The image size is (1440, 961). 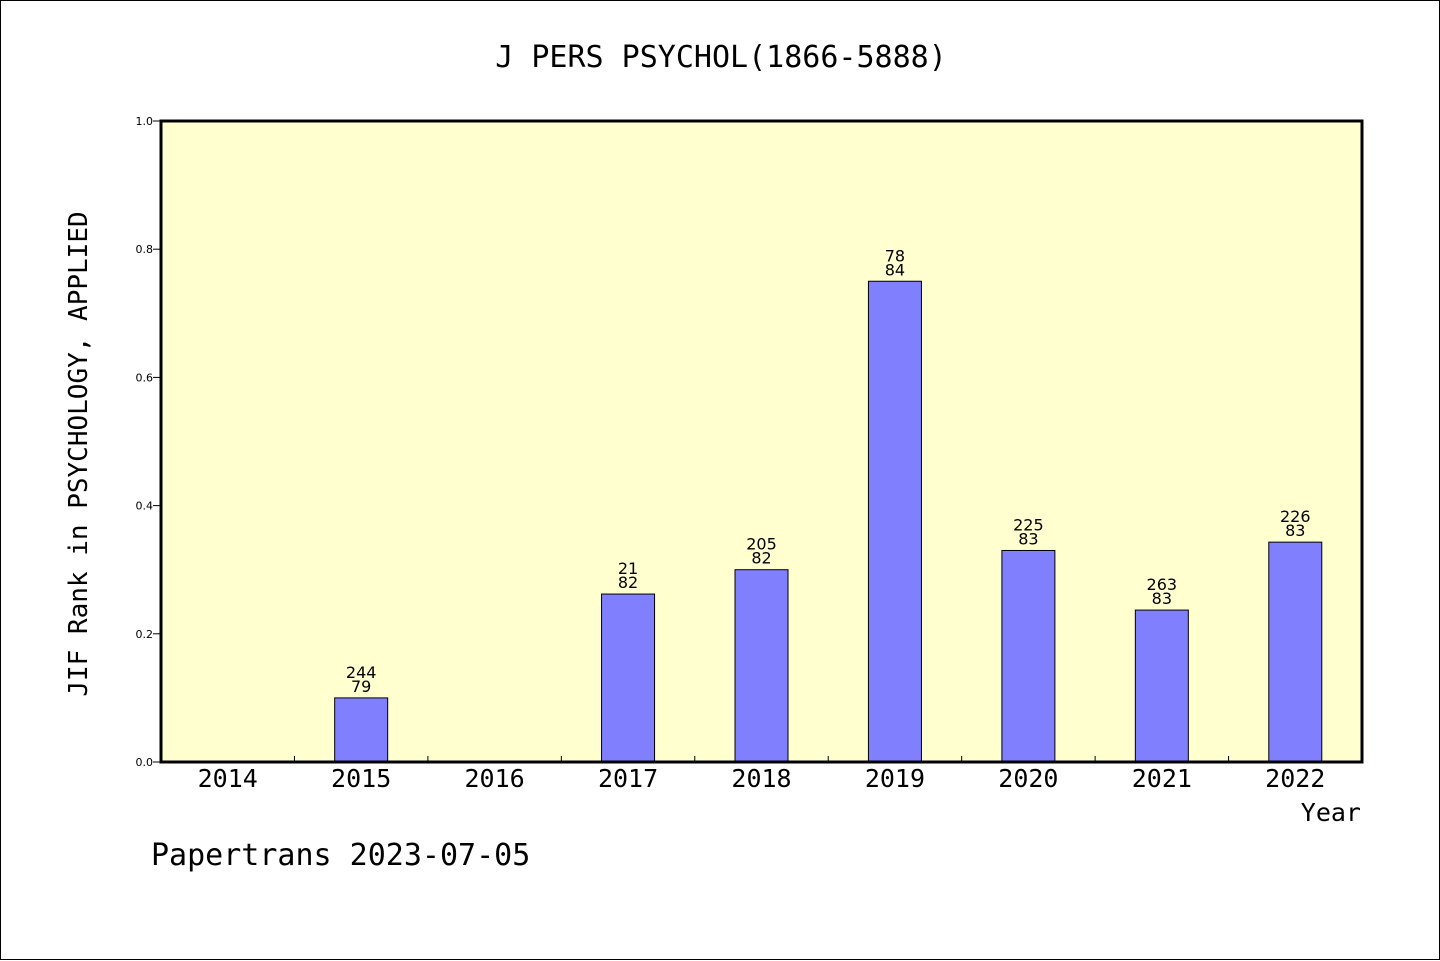 What do you see at coordinates (1295, 778) in the screenshot?
I see `x-tick-label: 2022` at bounding box center [1295, 778].